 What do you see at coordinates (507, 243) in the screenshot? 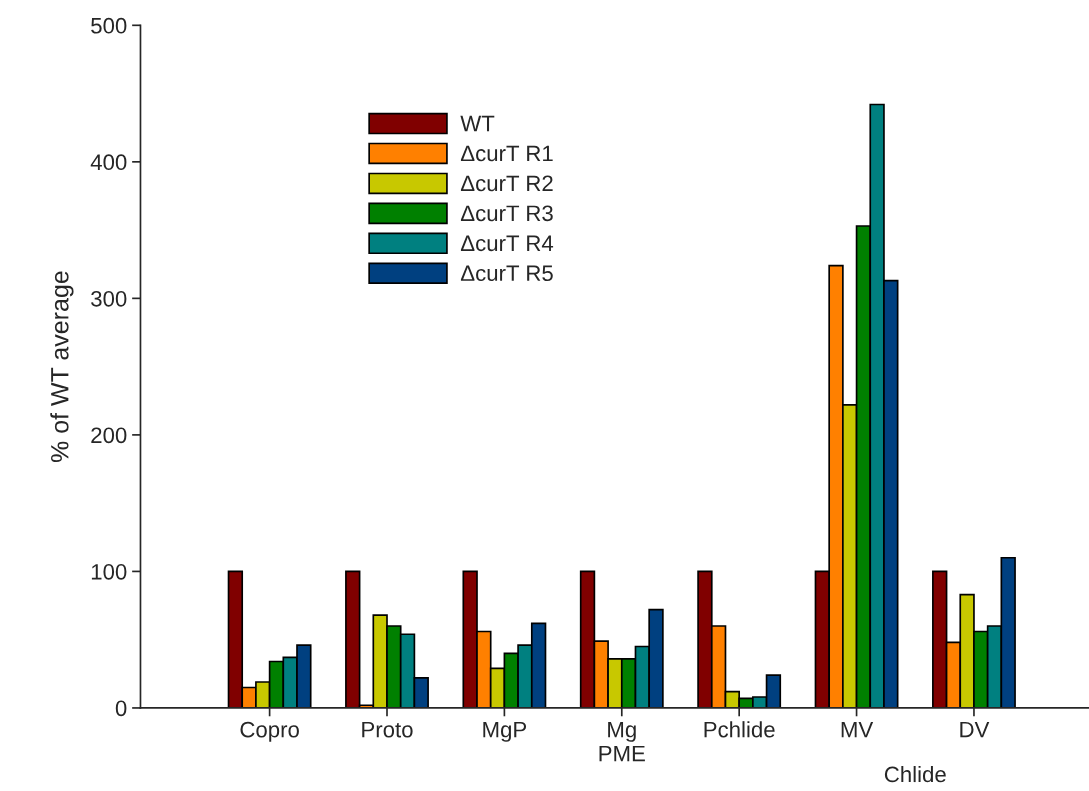
I see `legend-label: ΔcurT R4` at bounding box center [507, 243].